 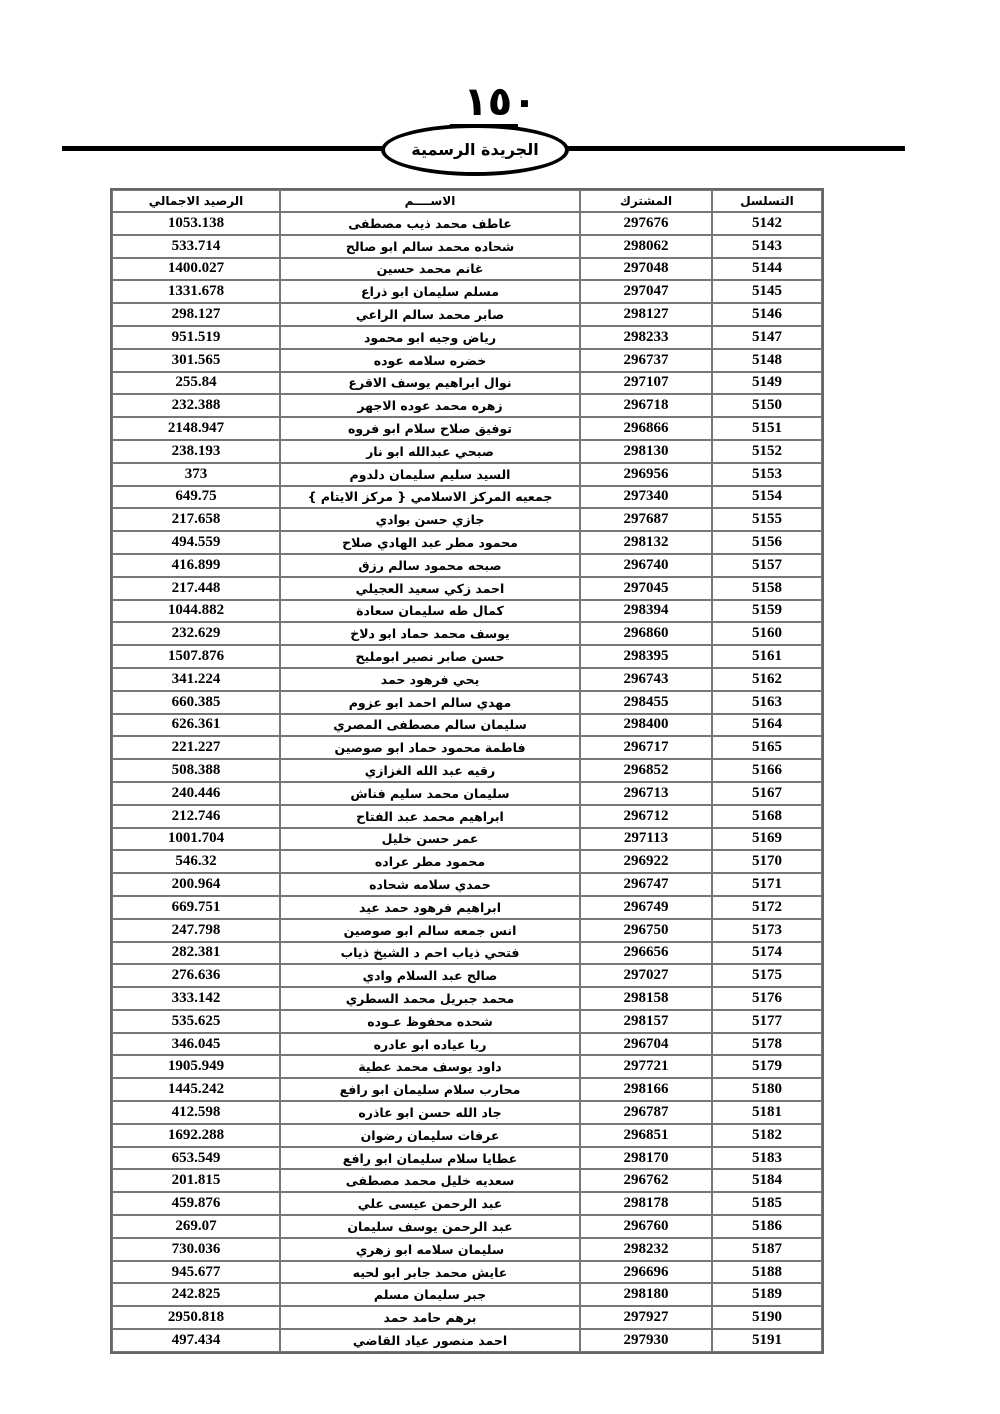 I want to click on serial-cell: 5158, so click(x=767, y=588).